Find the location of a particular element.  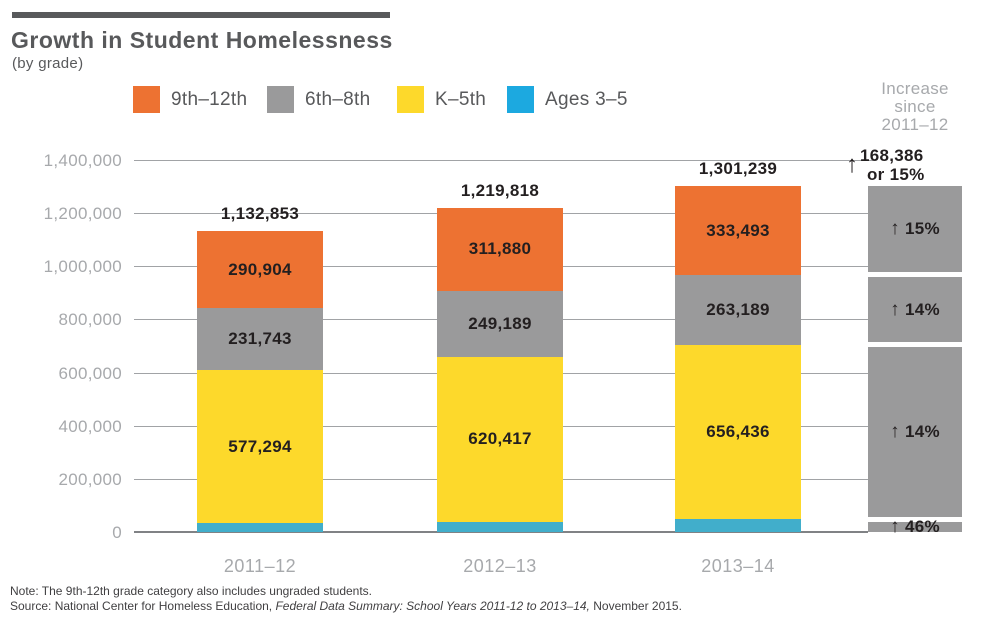

bar-value-label: 577,294 is located at coordinates (260, 446).